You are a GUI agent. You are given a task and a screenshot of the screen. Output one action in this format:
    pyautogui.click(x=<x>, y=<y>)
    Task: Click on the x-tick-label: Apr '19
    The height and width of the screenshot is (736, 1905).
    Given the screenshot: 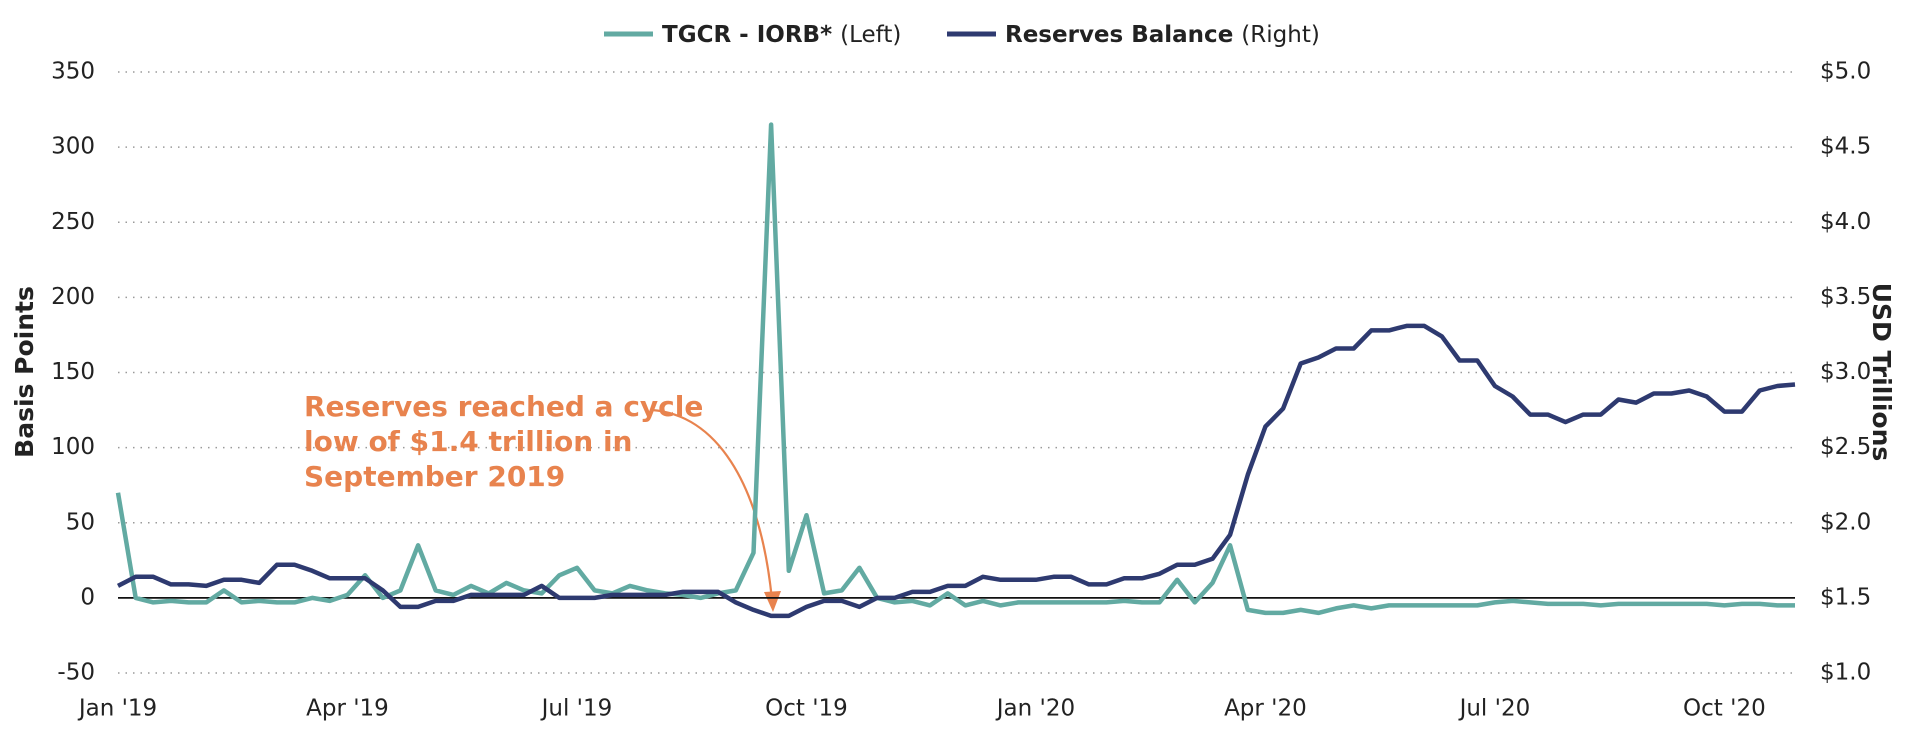 What is the action you would take?
    pyautogui.click(x=347, y=709)
    